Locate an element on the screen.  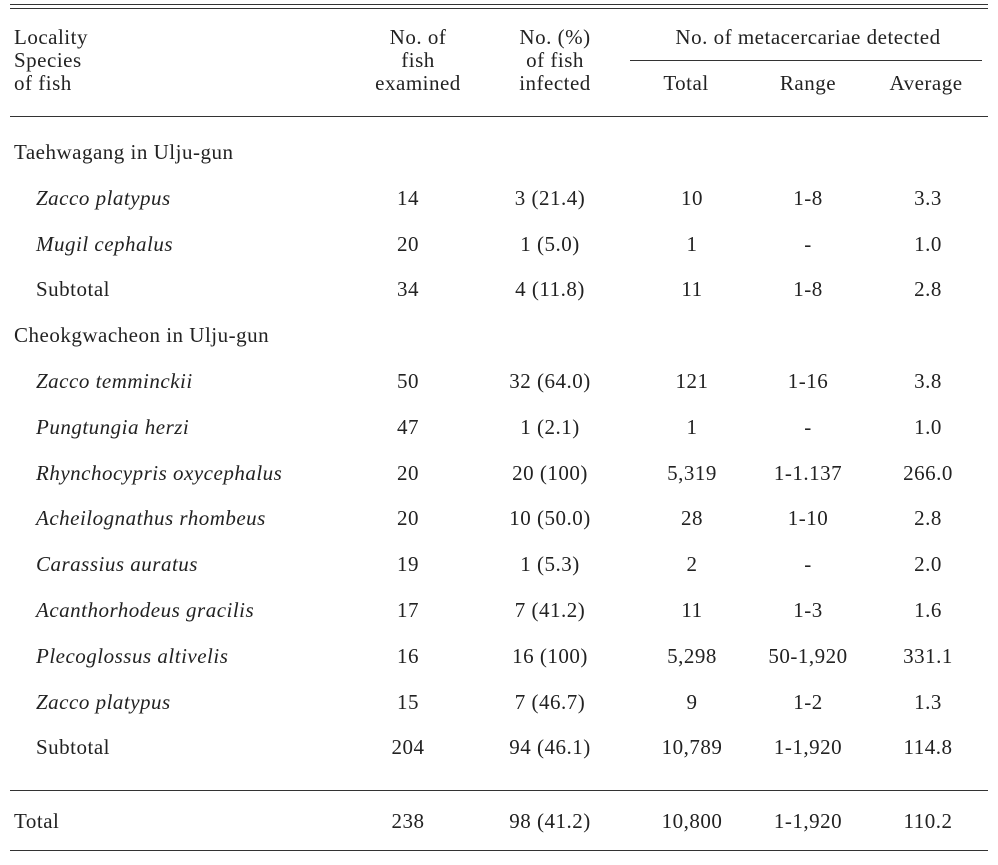
row-label: Mugil cephalus is located at coordinates (105, 243).